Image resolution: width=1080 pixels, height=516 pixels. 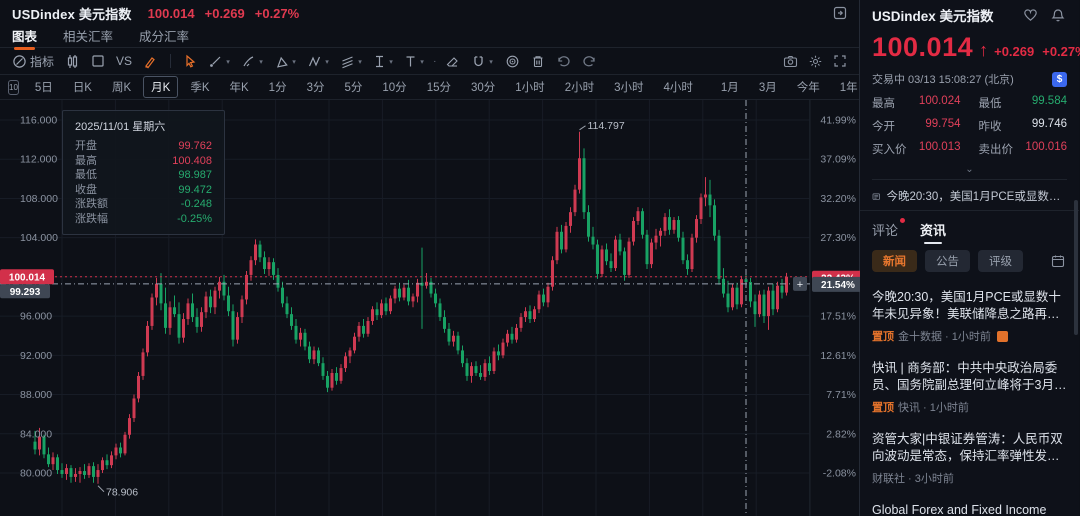 I want to click on tooltip-date: 2025/11/01 星期六, so click(x=120, y=127).